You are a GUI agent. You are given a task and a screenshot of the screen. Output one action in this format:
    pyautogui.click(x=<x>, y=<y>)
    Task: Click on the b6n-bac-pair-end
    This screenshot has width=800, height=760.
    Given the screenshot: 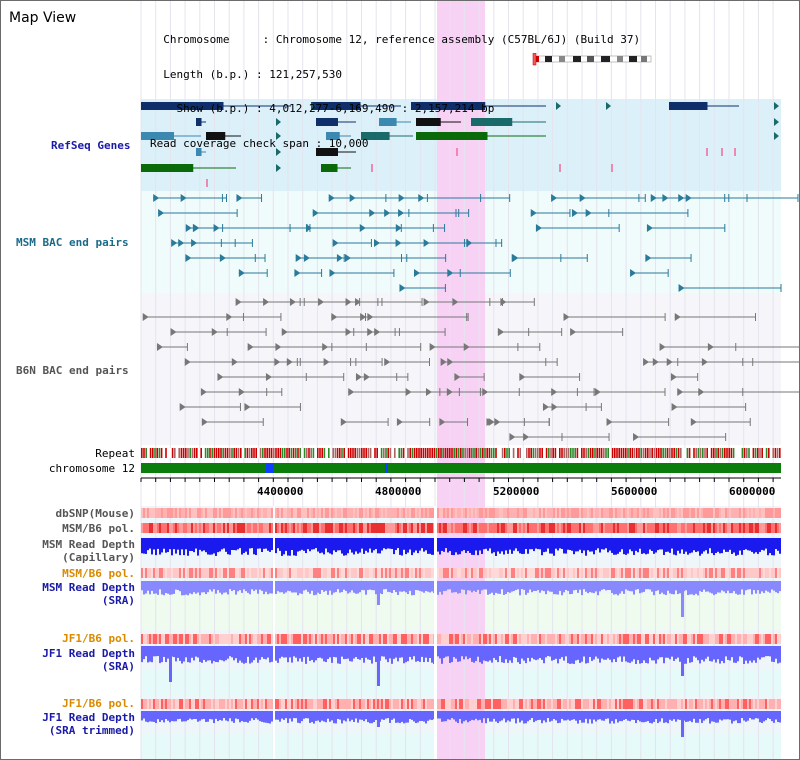 What is the action you would take?
    pyautogui.click(x=522, y=377)
    